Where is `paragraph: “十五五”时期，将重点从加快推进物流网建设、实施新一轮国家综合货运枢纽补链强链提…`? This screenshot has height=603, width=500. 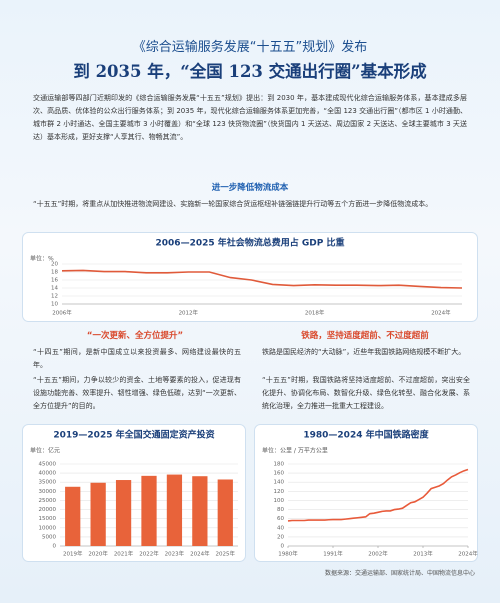
paragraph: “十五五”时期，将重点从加快推进物流网建设、实施新一轮国家综合货运枢纽补链强链提… is located at coordinates (233, 204).